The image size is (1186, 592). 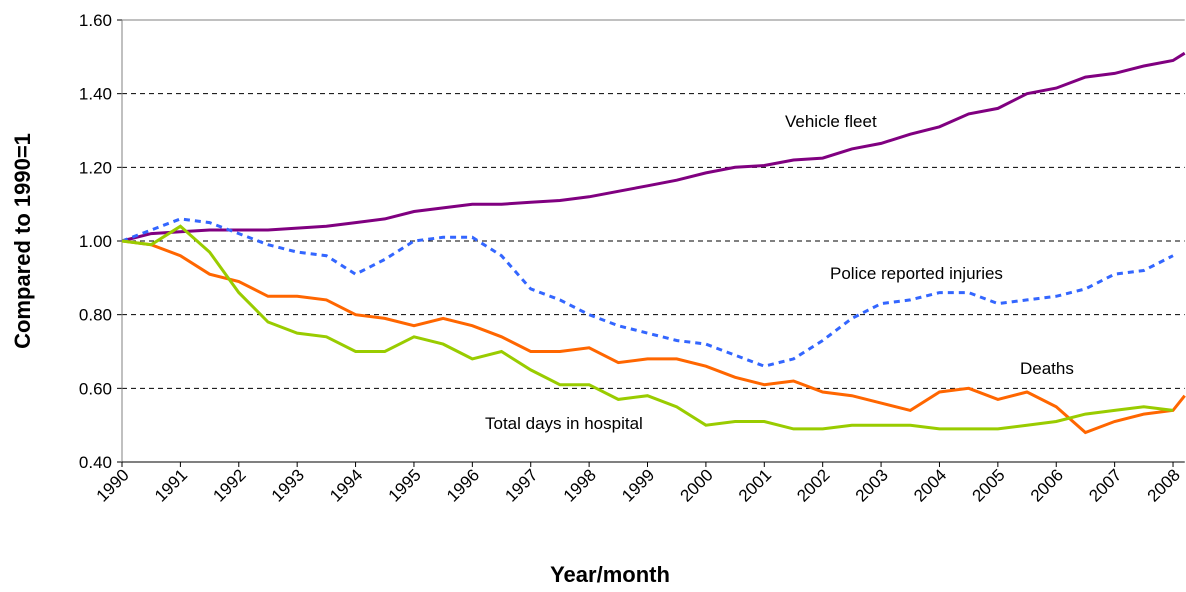 What do you see at coordinates (564, 423) in the screenshot?
I see `series-label: Total days in hospital` at bounding box center [564, 423].